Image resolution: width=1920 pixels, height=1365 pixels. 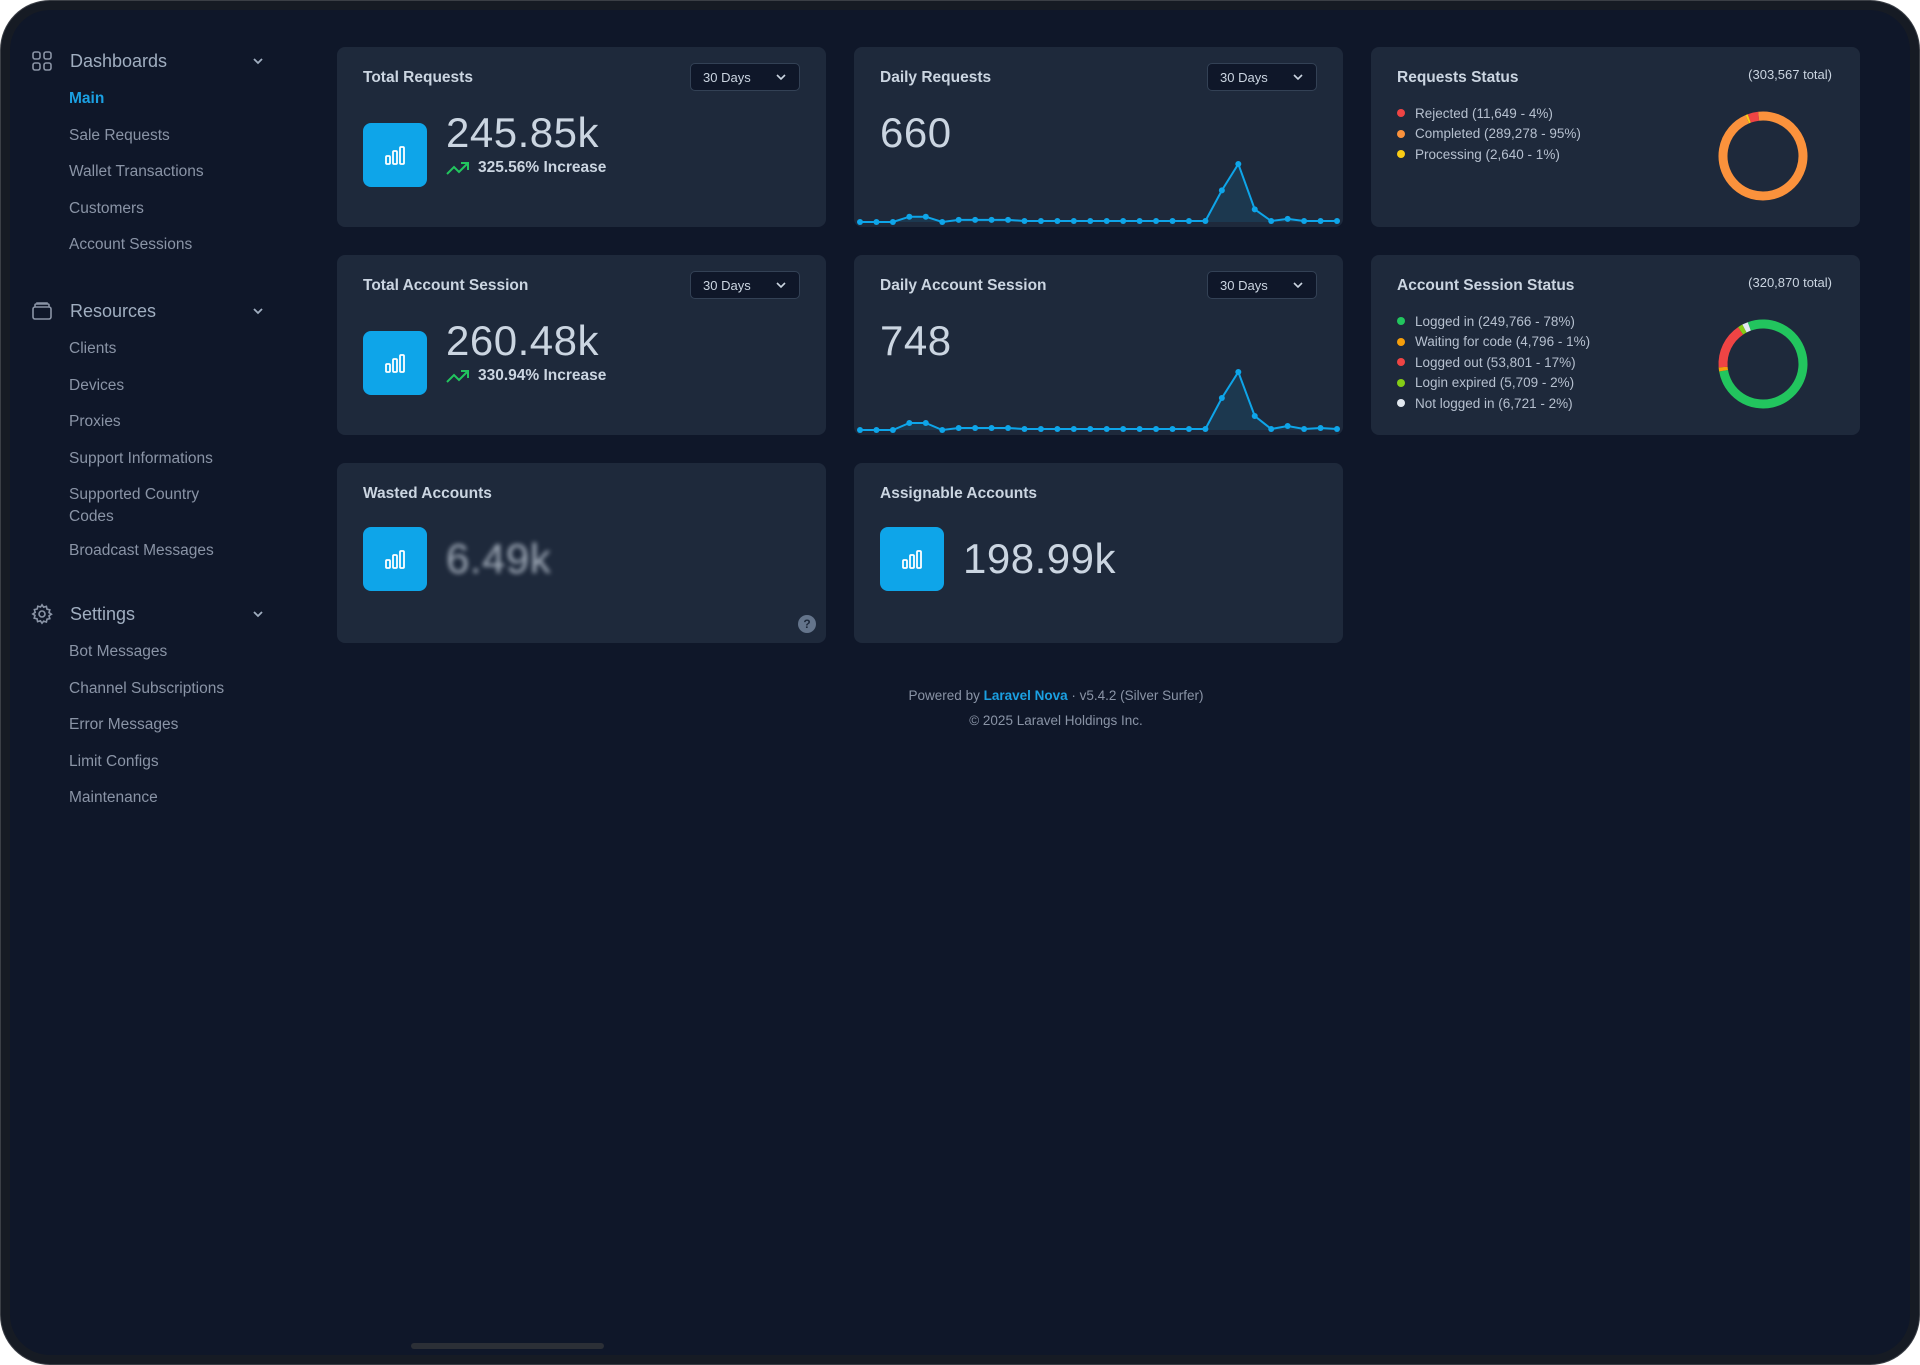 What do you see at coordinates (542, 375) in the screenshot?
I see `trend-text: 330.94% Increase` at bounding box center [542, 375].